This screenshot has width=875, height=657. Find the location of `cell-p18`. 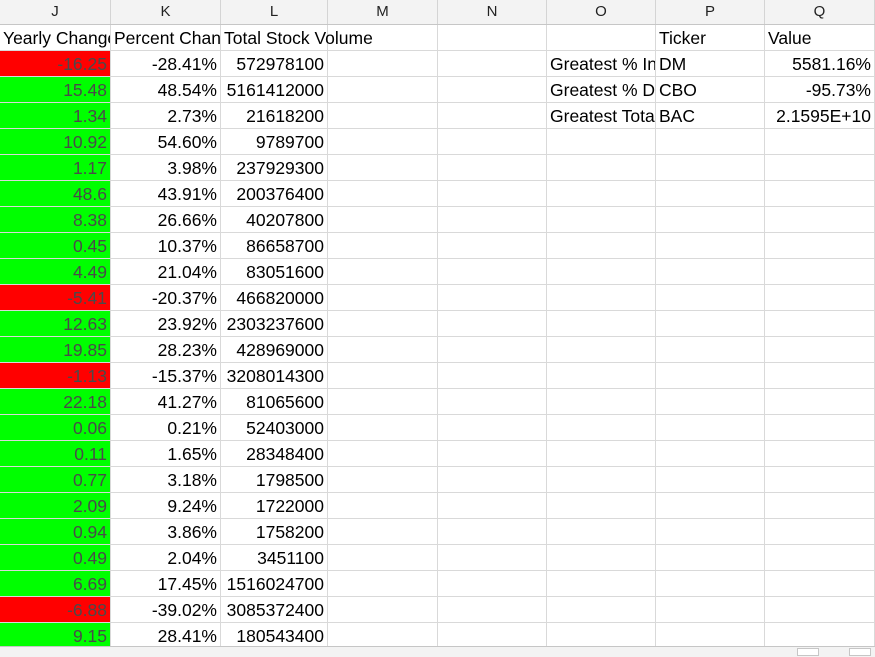

cell-p18 is located at coordinates (710, 480).